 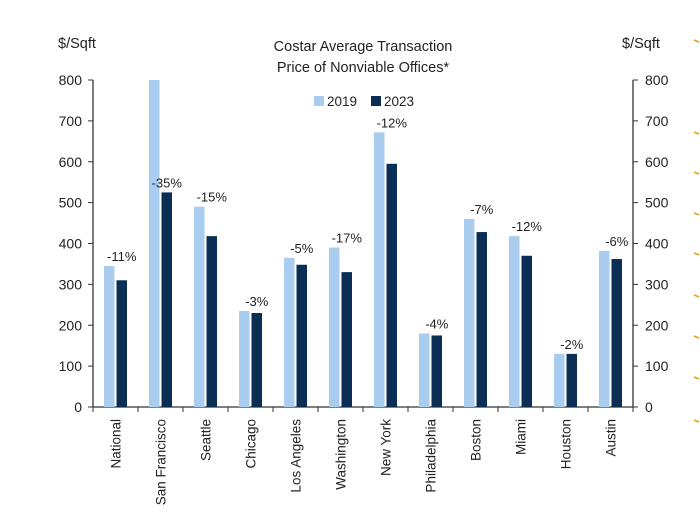 I want to click on category-label: Philadelphia, so click(x=431, y=456).